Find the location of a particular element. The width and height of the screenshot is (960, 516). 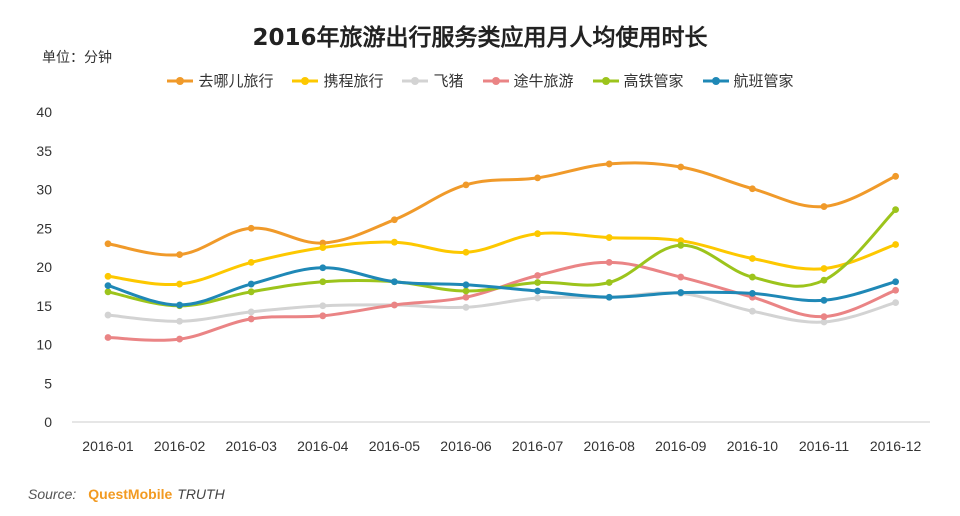

legend: 去哪儿旅行 携程旅行 飞猪 途牛旅游 高铁管家 航班管家 is located at coordinates (480, 80).